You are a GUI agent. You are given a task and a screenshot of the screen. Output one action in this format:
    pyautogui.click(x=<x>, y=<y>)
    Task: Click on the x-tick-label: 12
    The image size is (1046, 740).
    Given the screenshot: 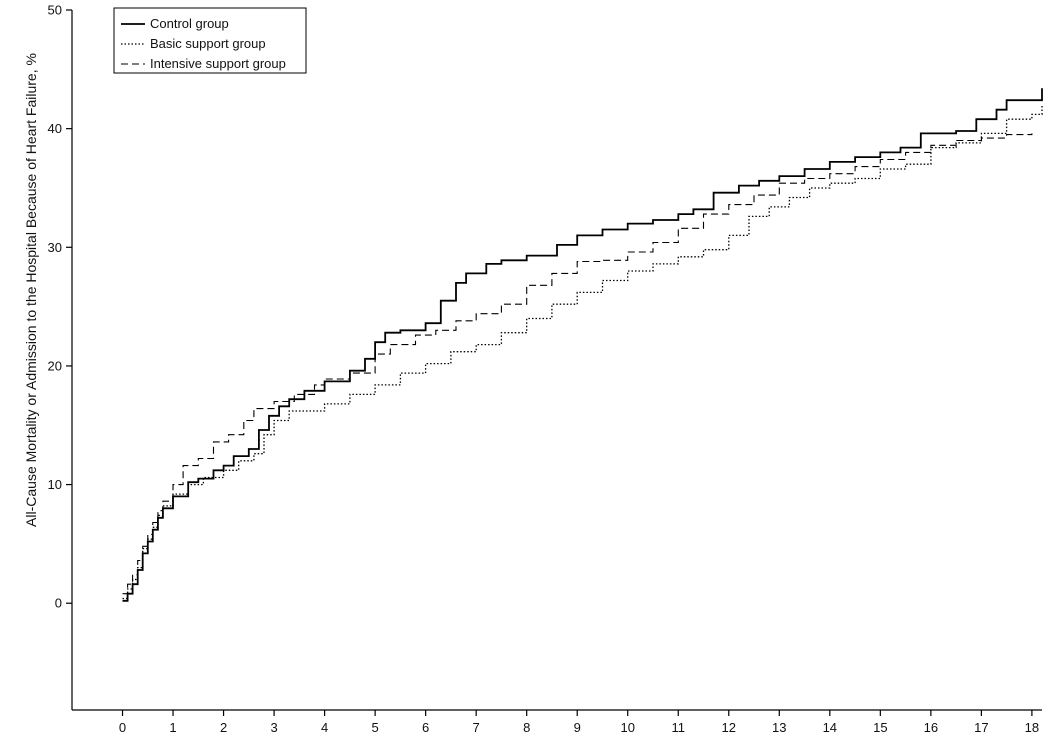 What is the action you would take?
    pyautogui.click(x=729, y=727)
    